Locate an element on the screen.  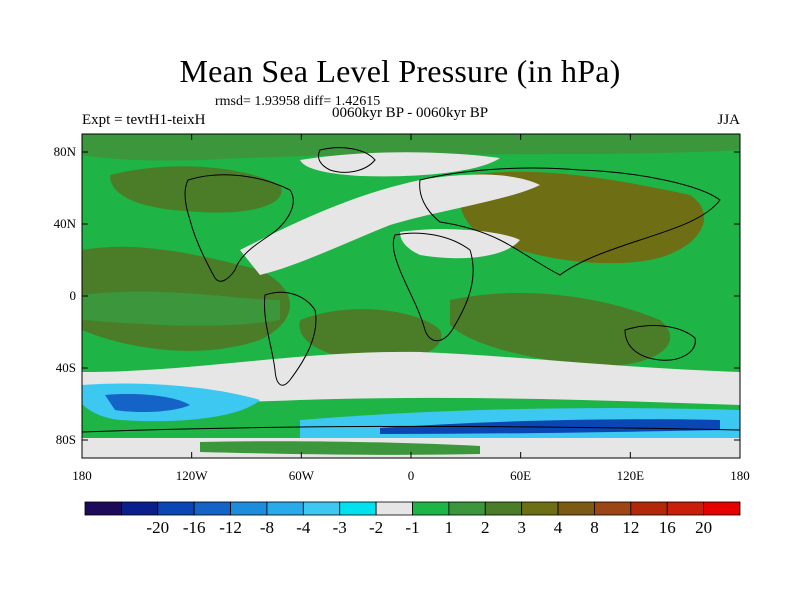
season-label: JJA is located at coordinates (728, 120).